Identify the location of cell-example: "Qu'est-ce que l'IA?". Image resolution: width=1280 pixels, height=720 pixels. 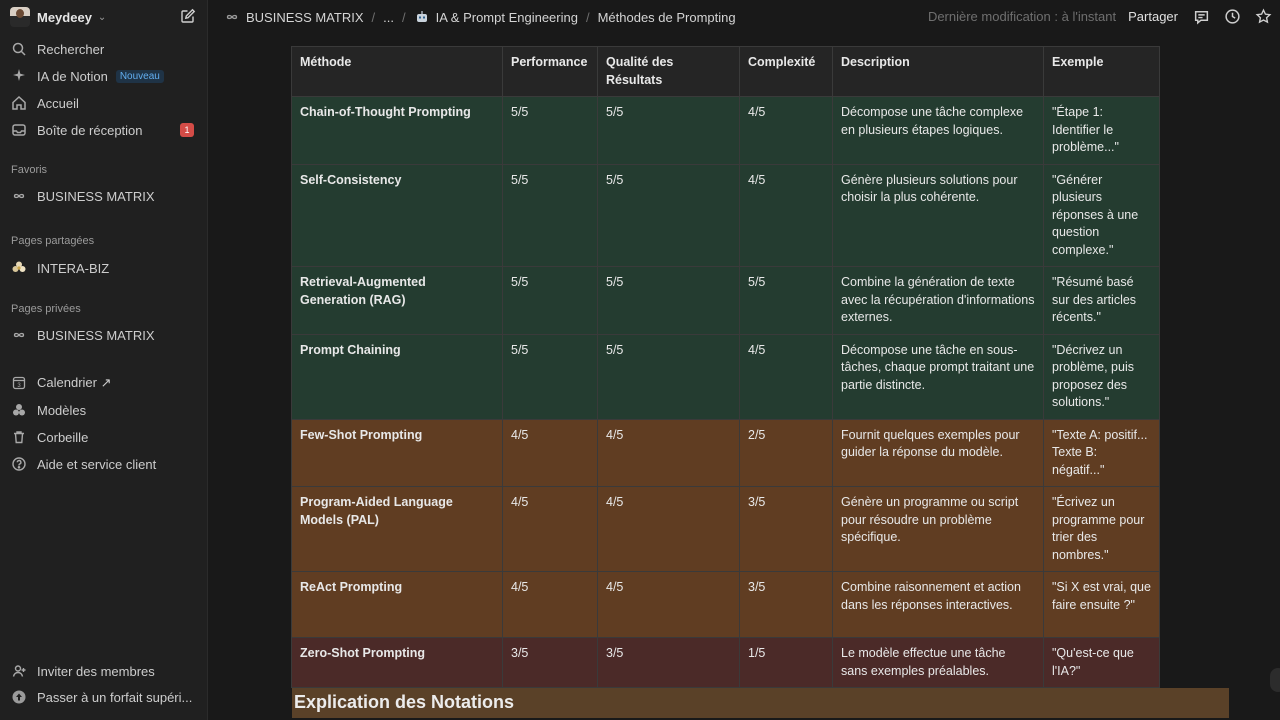
(1101, 662).